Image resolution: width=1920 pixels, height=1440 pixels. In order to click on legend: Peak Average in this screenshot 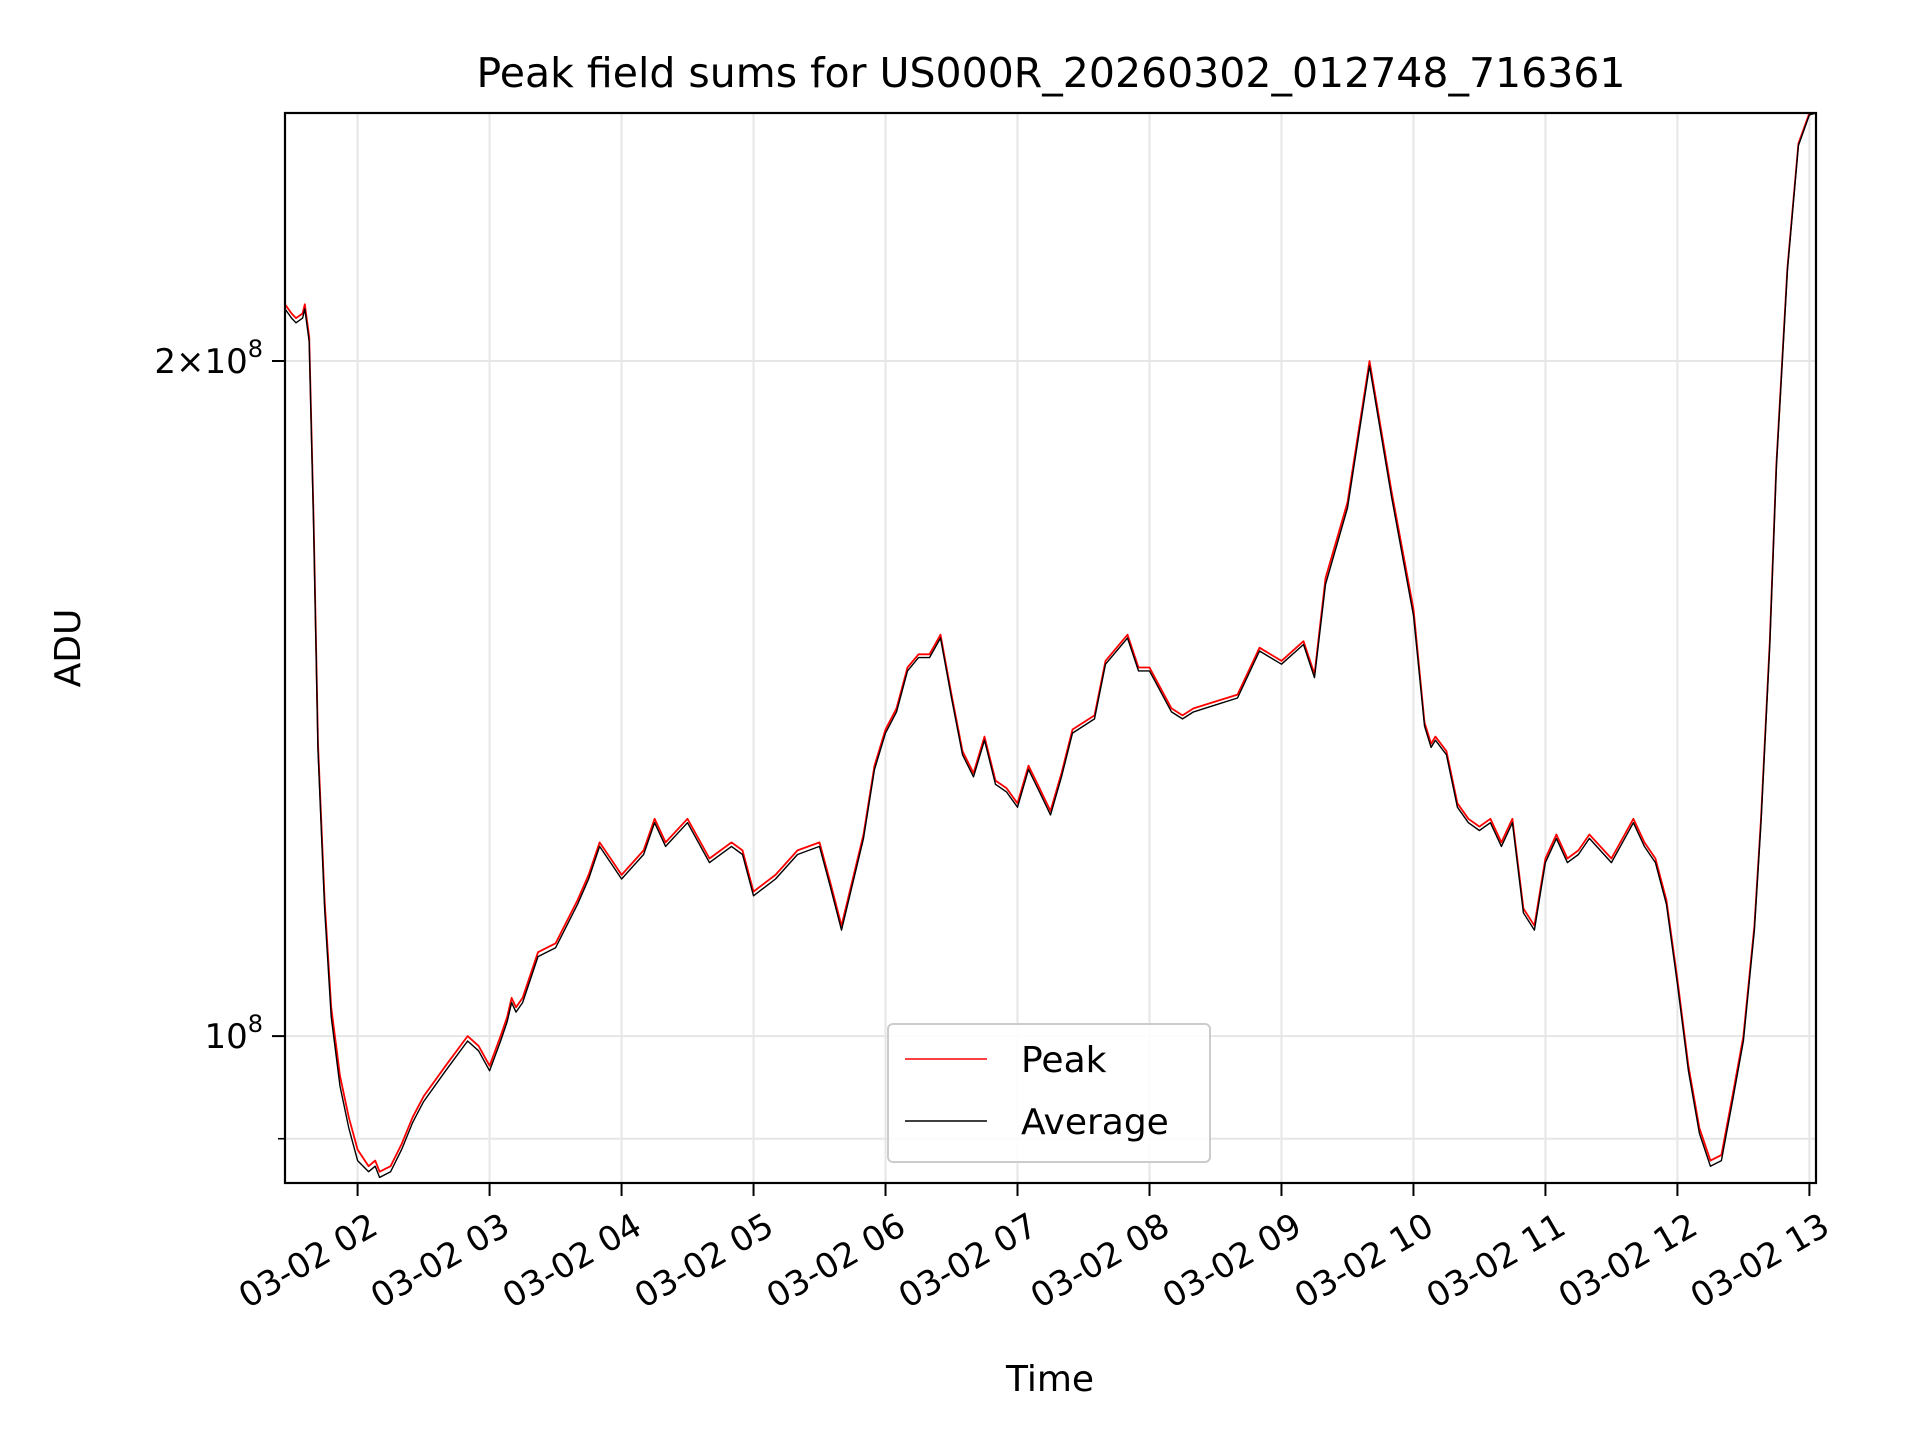, I will do `click(1049, 1093)`.